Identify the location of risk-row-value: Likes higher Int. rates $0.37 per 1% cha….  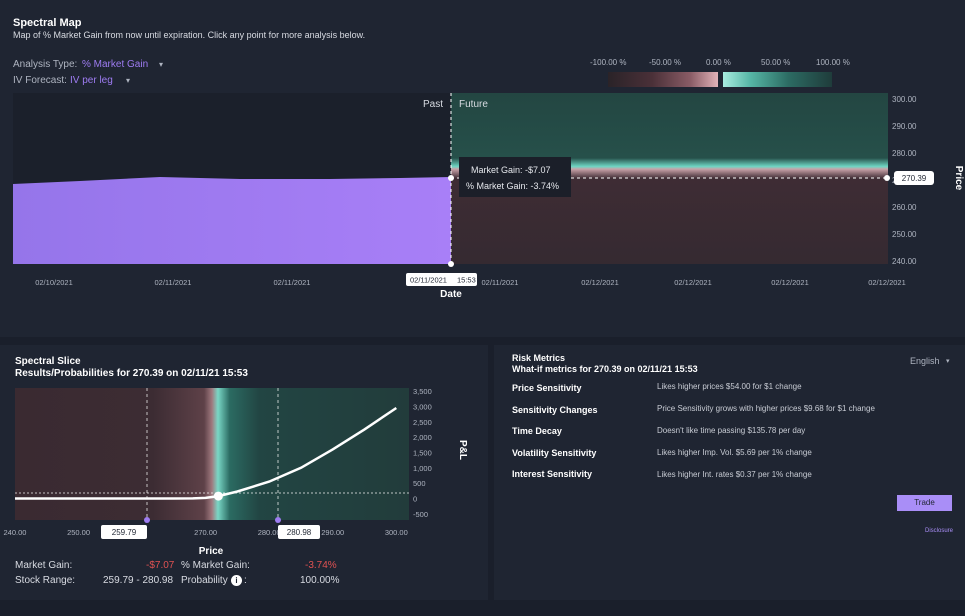
(734, 474).